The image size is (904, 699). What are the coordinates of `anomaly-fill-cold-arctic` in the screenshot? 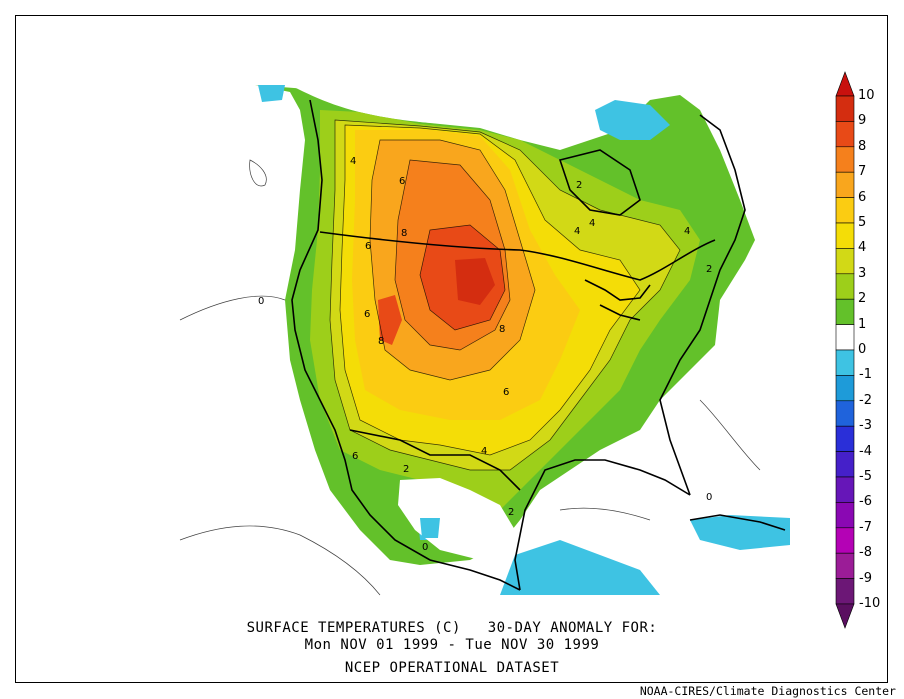 It's located at (632, 120).